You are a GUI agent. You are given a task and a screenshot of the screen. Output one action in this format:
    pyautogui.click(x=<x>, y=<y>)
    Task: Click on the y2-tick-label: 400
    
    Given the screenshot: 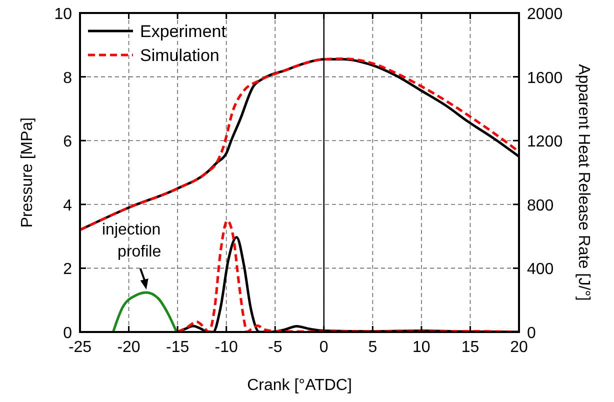 What is the action you would take?
    pyautogui.click(x=540, y=269)
    